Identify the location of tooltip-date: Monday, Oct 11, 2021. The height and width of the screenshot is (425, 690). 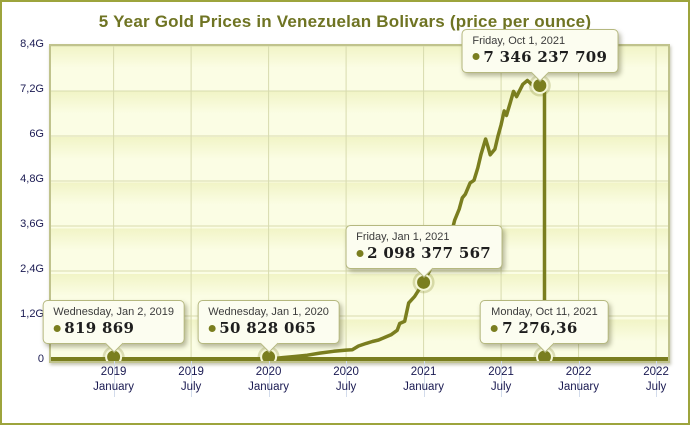
(544, 312).